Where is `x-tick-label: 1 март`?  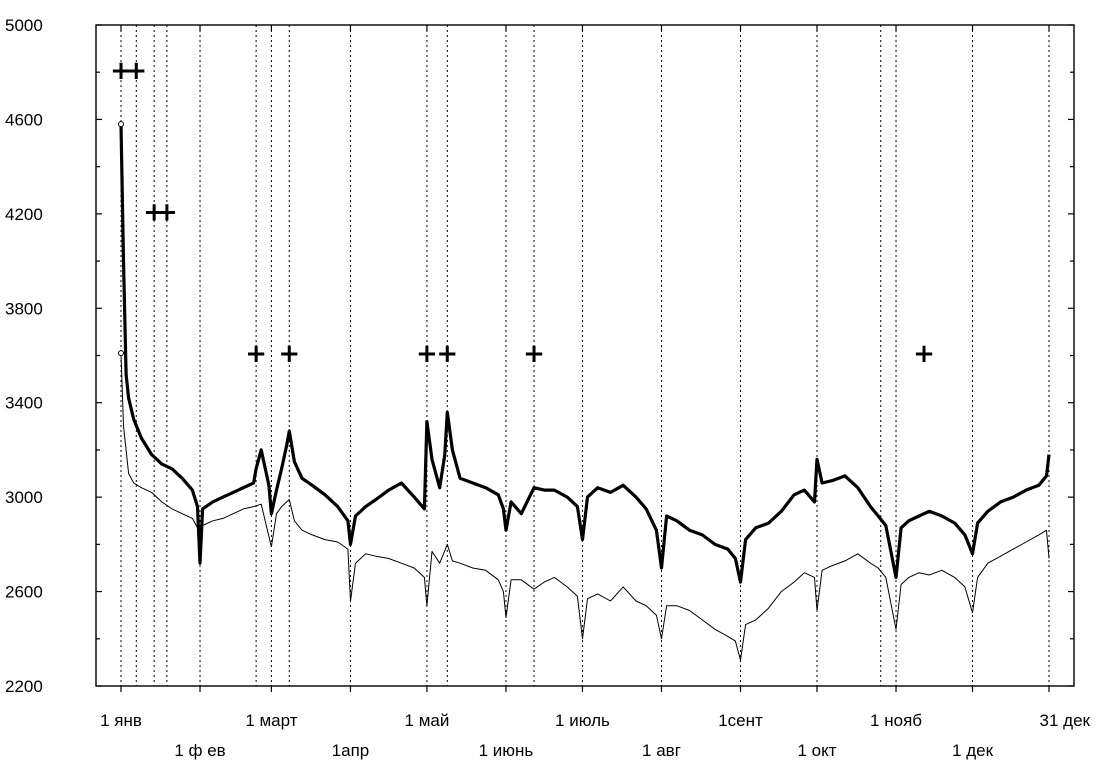 x-tick-label: 1 март is located at coordinates (271, 720).